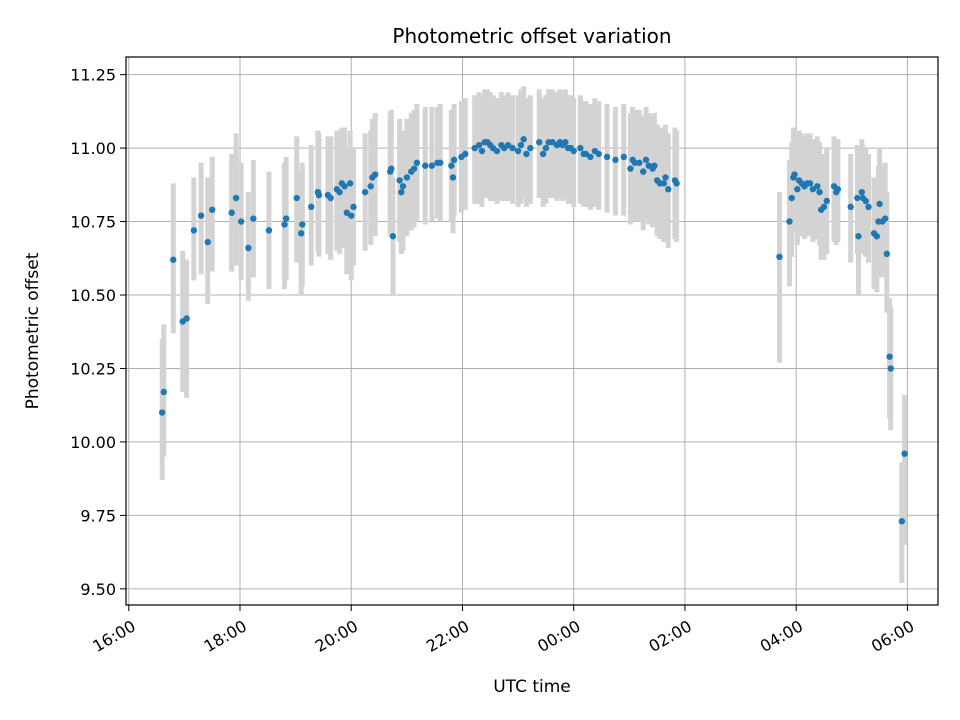 Image resolution: width=960 pixels, height=720 pixels. Describe the element at coordinates (93, 148) in the screenshot. I see `y-tick-label: 11.00` at that location.